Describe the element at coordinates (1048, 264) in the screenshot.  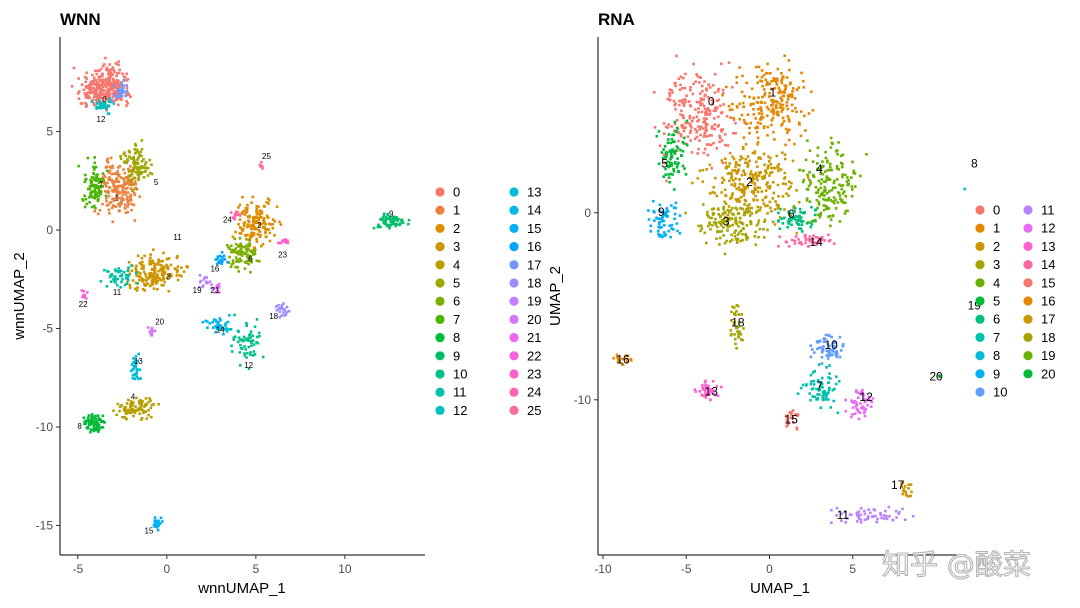
I see `rna-legend-label: 14` at that location.